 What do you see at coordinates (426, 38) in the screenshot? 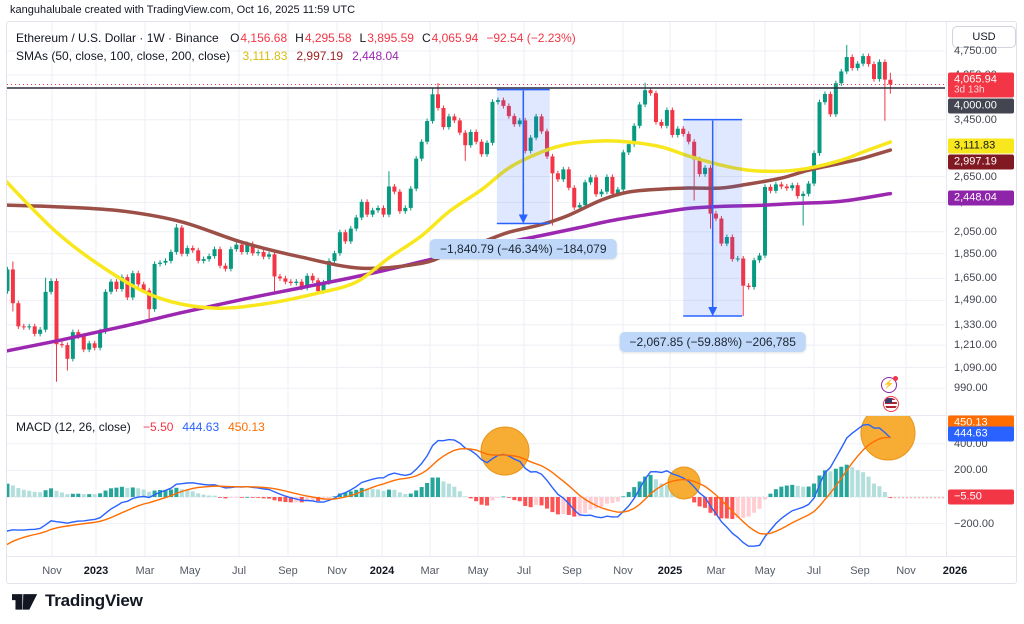
I see `legend-value: C` at bounding box center [426, 38].